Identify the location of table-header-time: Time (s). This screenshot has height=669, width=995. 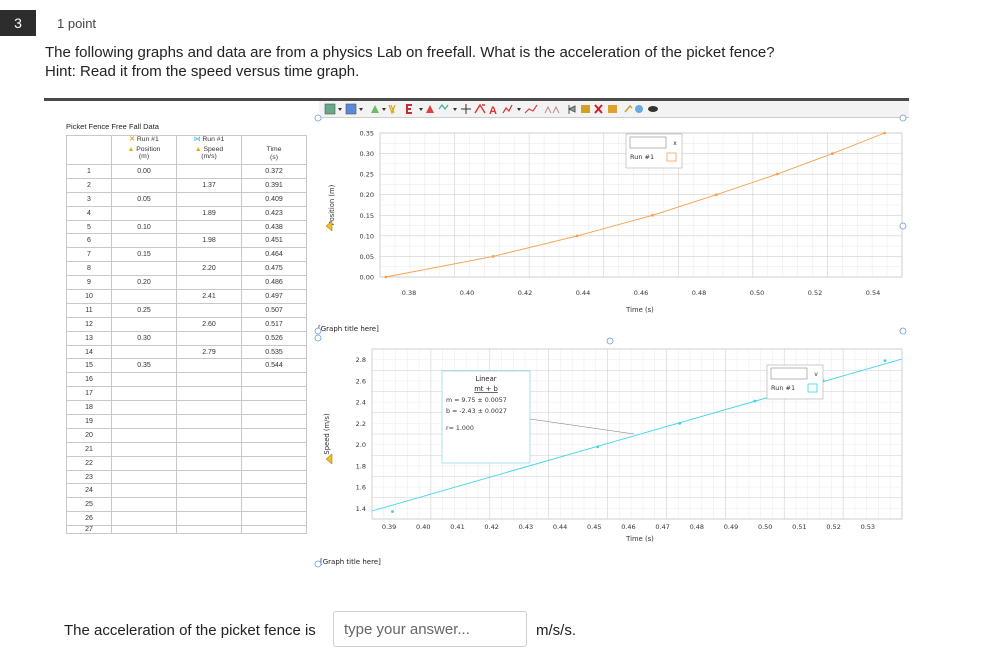
(274, 150).